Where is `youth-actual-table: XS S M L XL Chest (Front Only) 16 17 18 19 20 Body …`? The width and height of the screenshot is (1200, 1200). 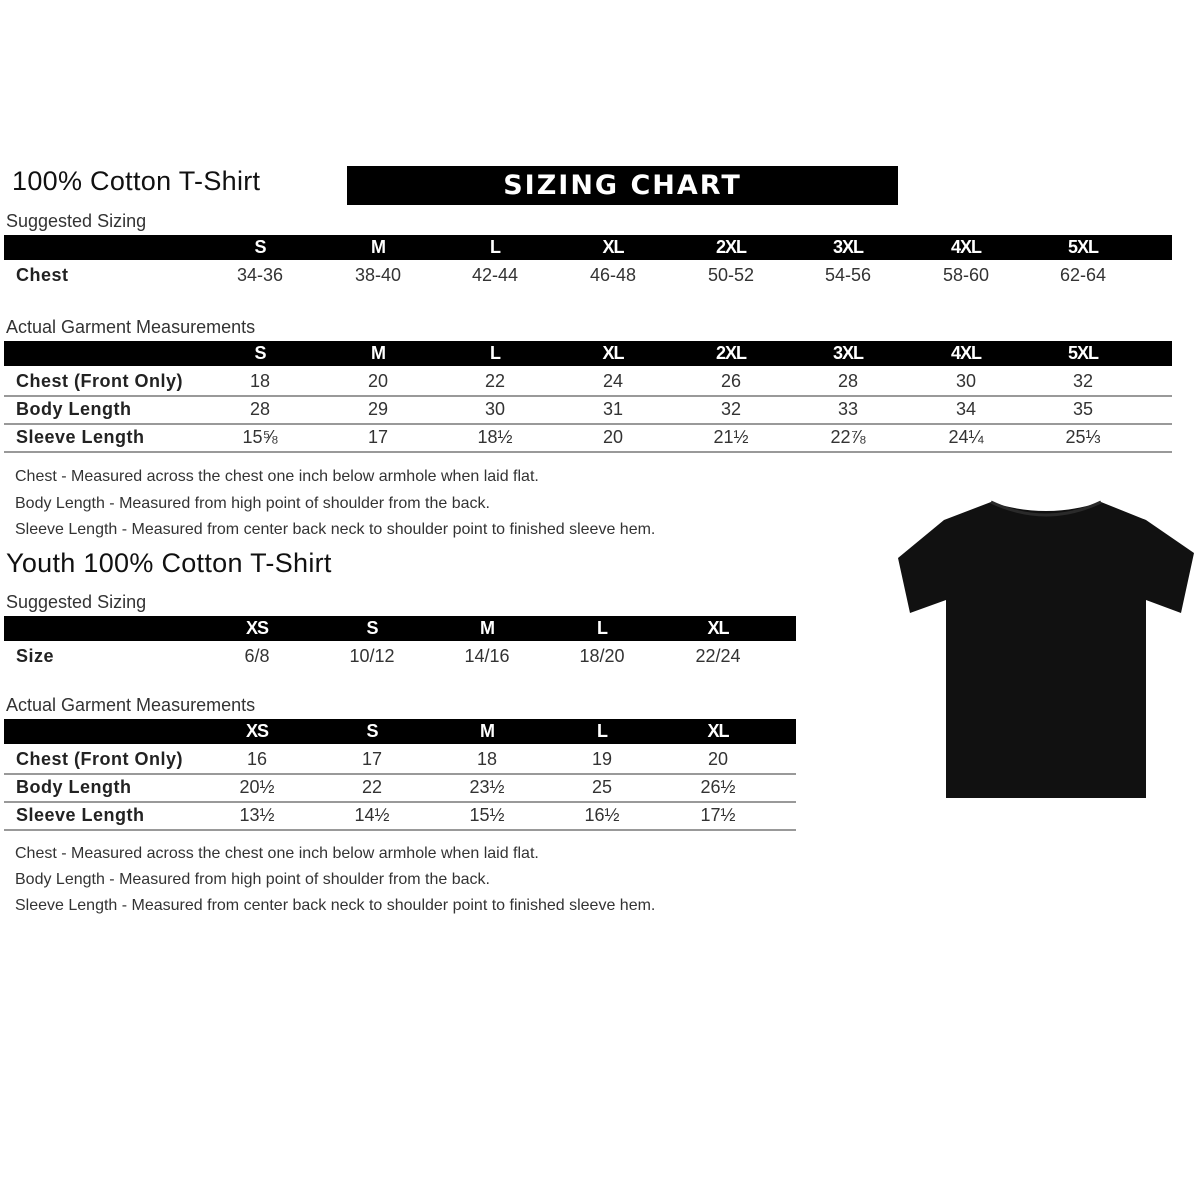
youth-actual-table: XS S M L XL Chest (Front Only) 16 17 18 19 20 Body … is located at coordinates (400, 775).